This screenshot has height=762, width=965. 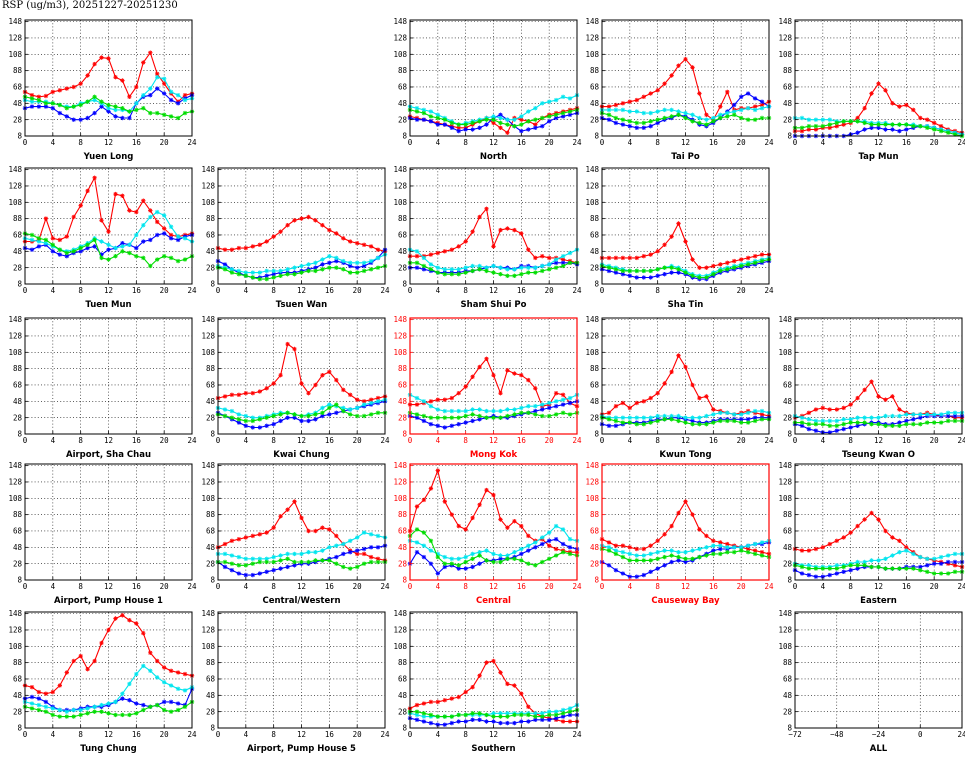 What do you see at coordinates (878, 440) in the screenshot?
I see `x-tick-label: 12` at bounding box center [878, 440].